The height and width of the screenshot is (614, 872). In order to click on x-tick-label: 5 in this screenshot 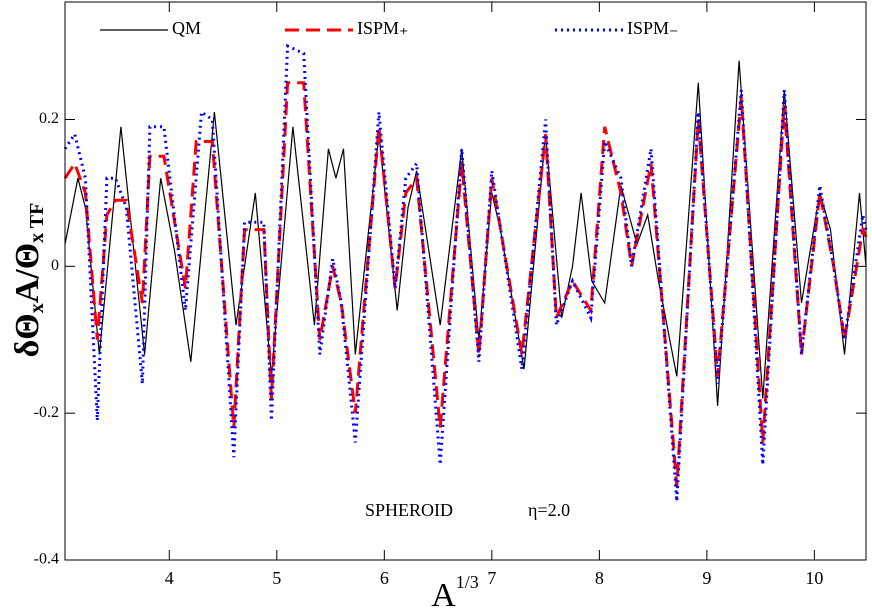, I will do `click(276, 578)`.